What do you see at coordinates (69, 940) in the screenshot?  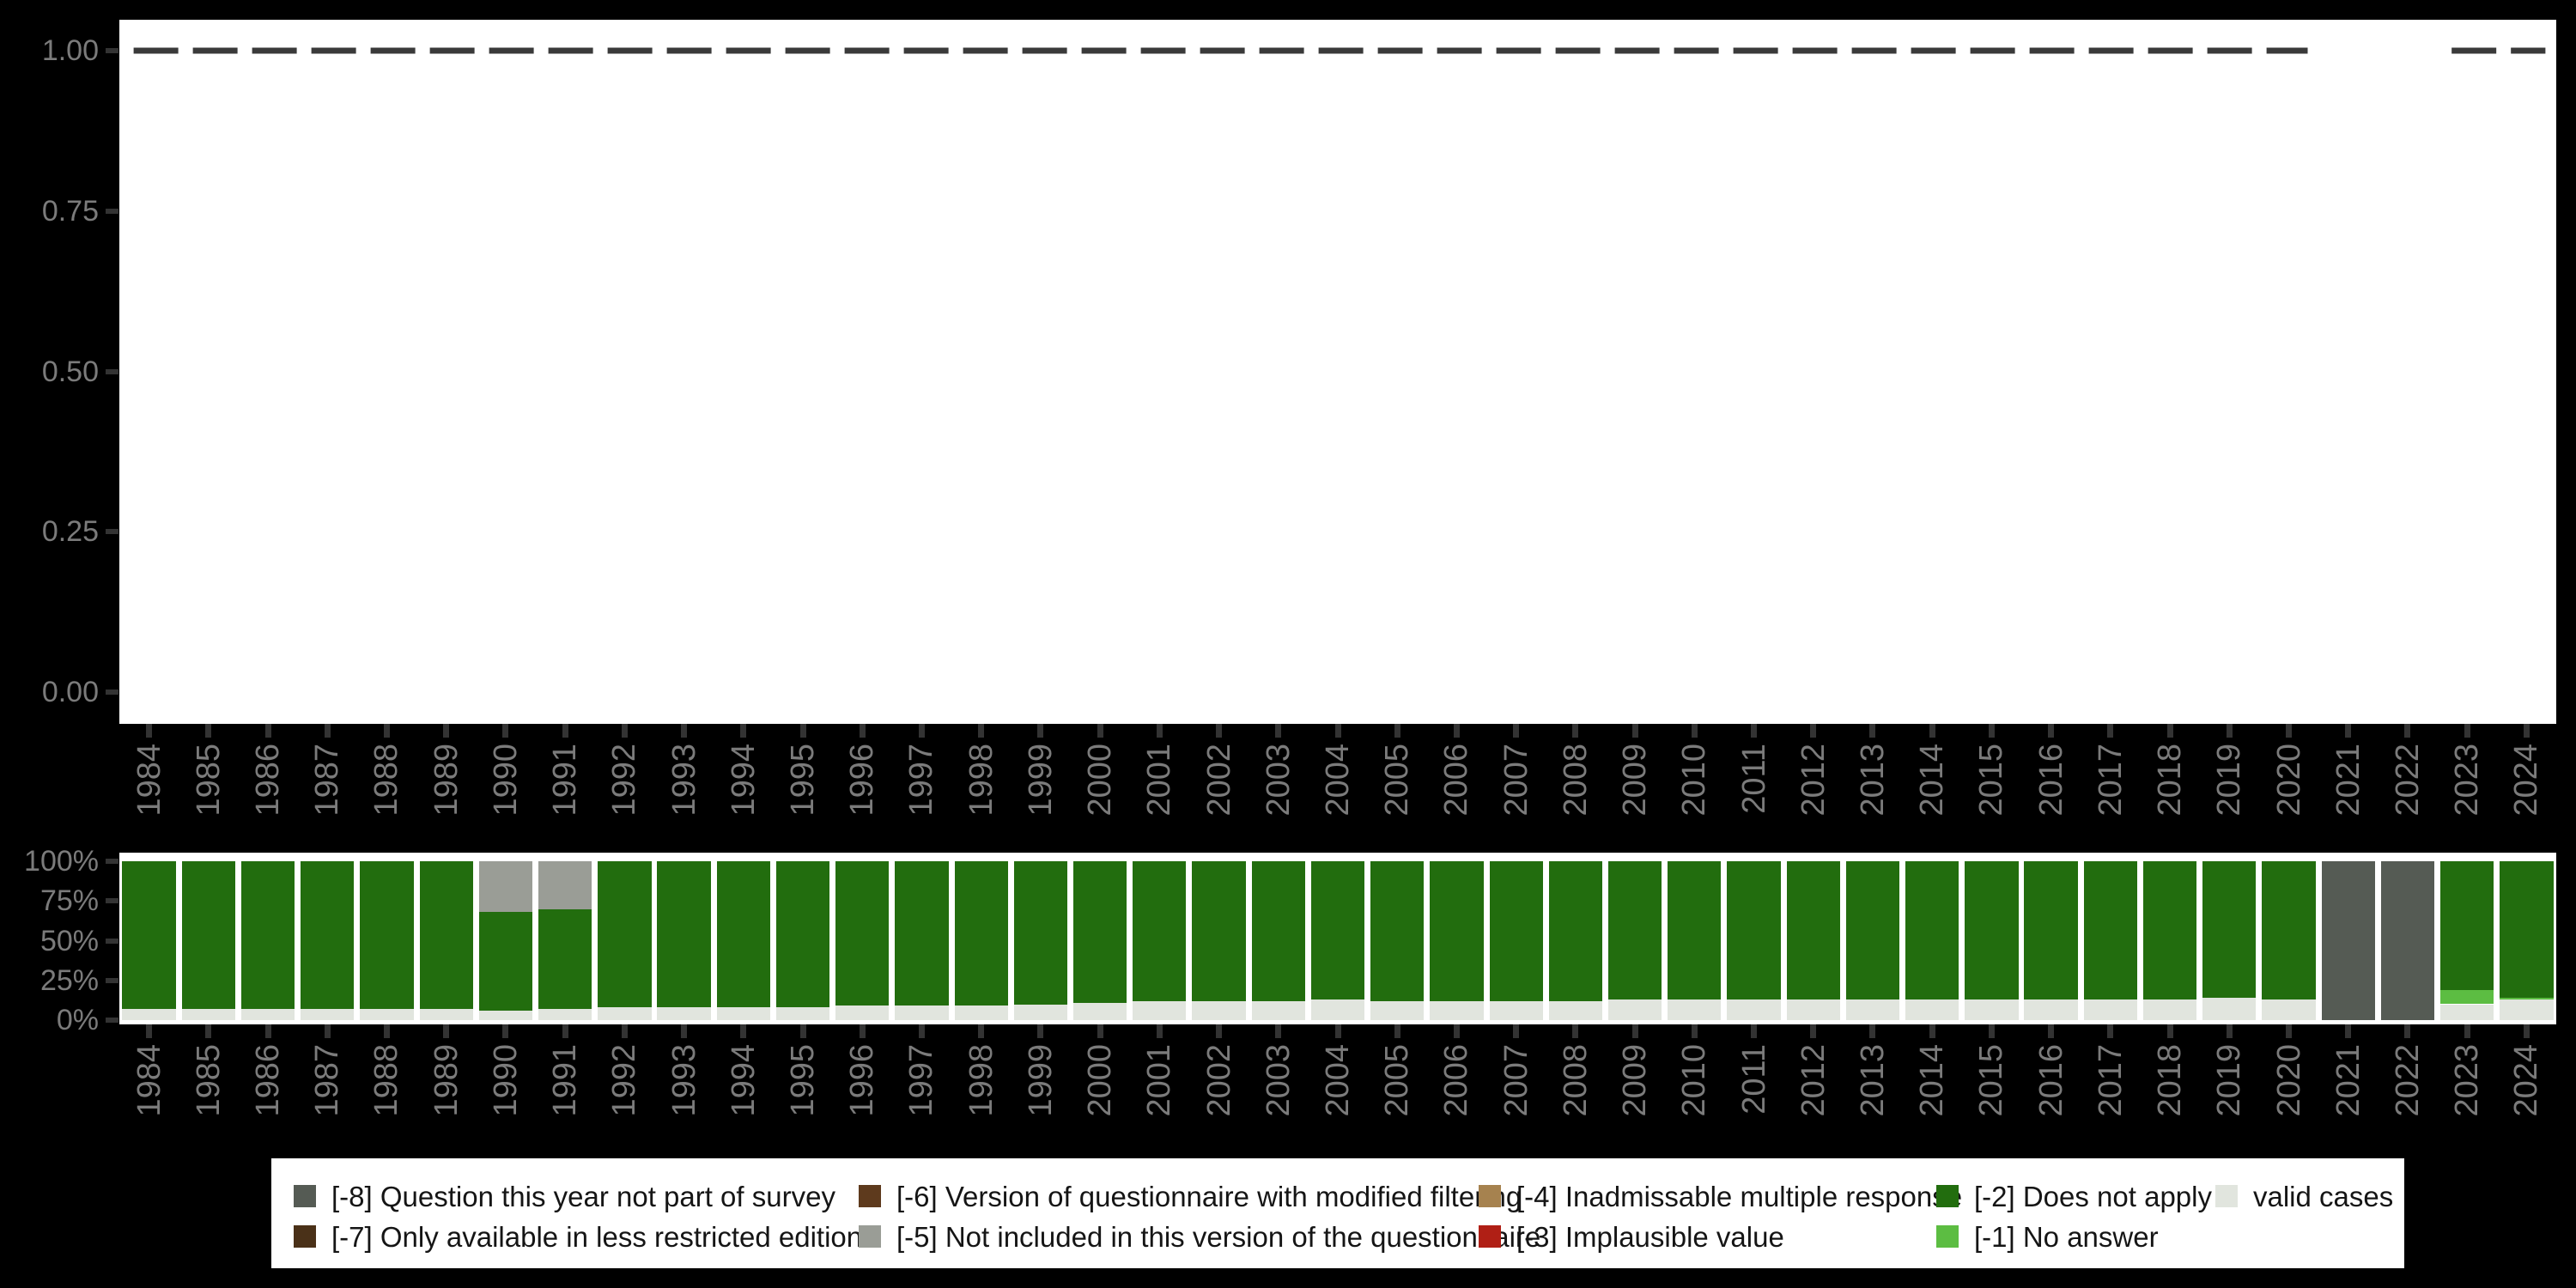 I see `y-axis-label: 50%` at bounding box center [69, 940].